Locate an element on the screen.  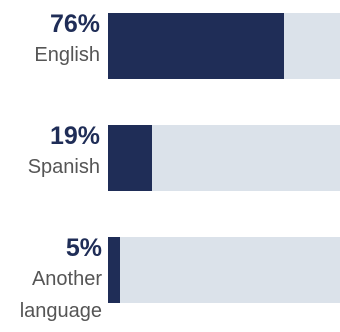
bar-english is located at coordinates (196, 46).